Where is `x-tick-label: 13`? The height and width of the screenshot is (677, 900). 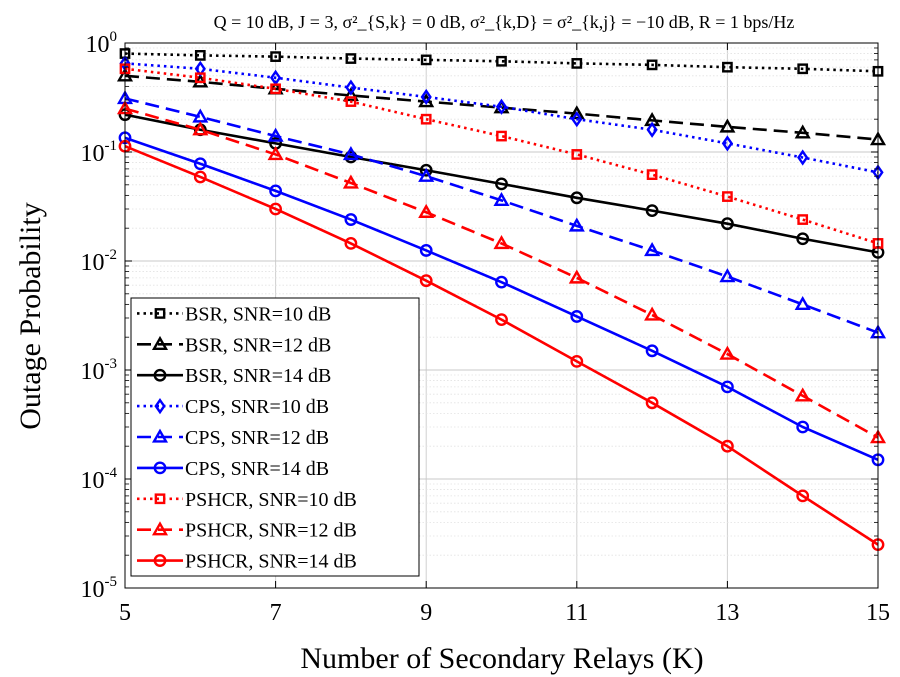
x-tick-label: 13 is located at coordinates (727, 613).